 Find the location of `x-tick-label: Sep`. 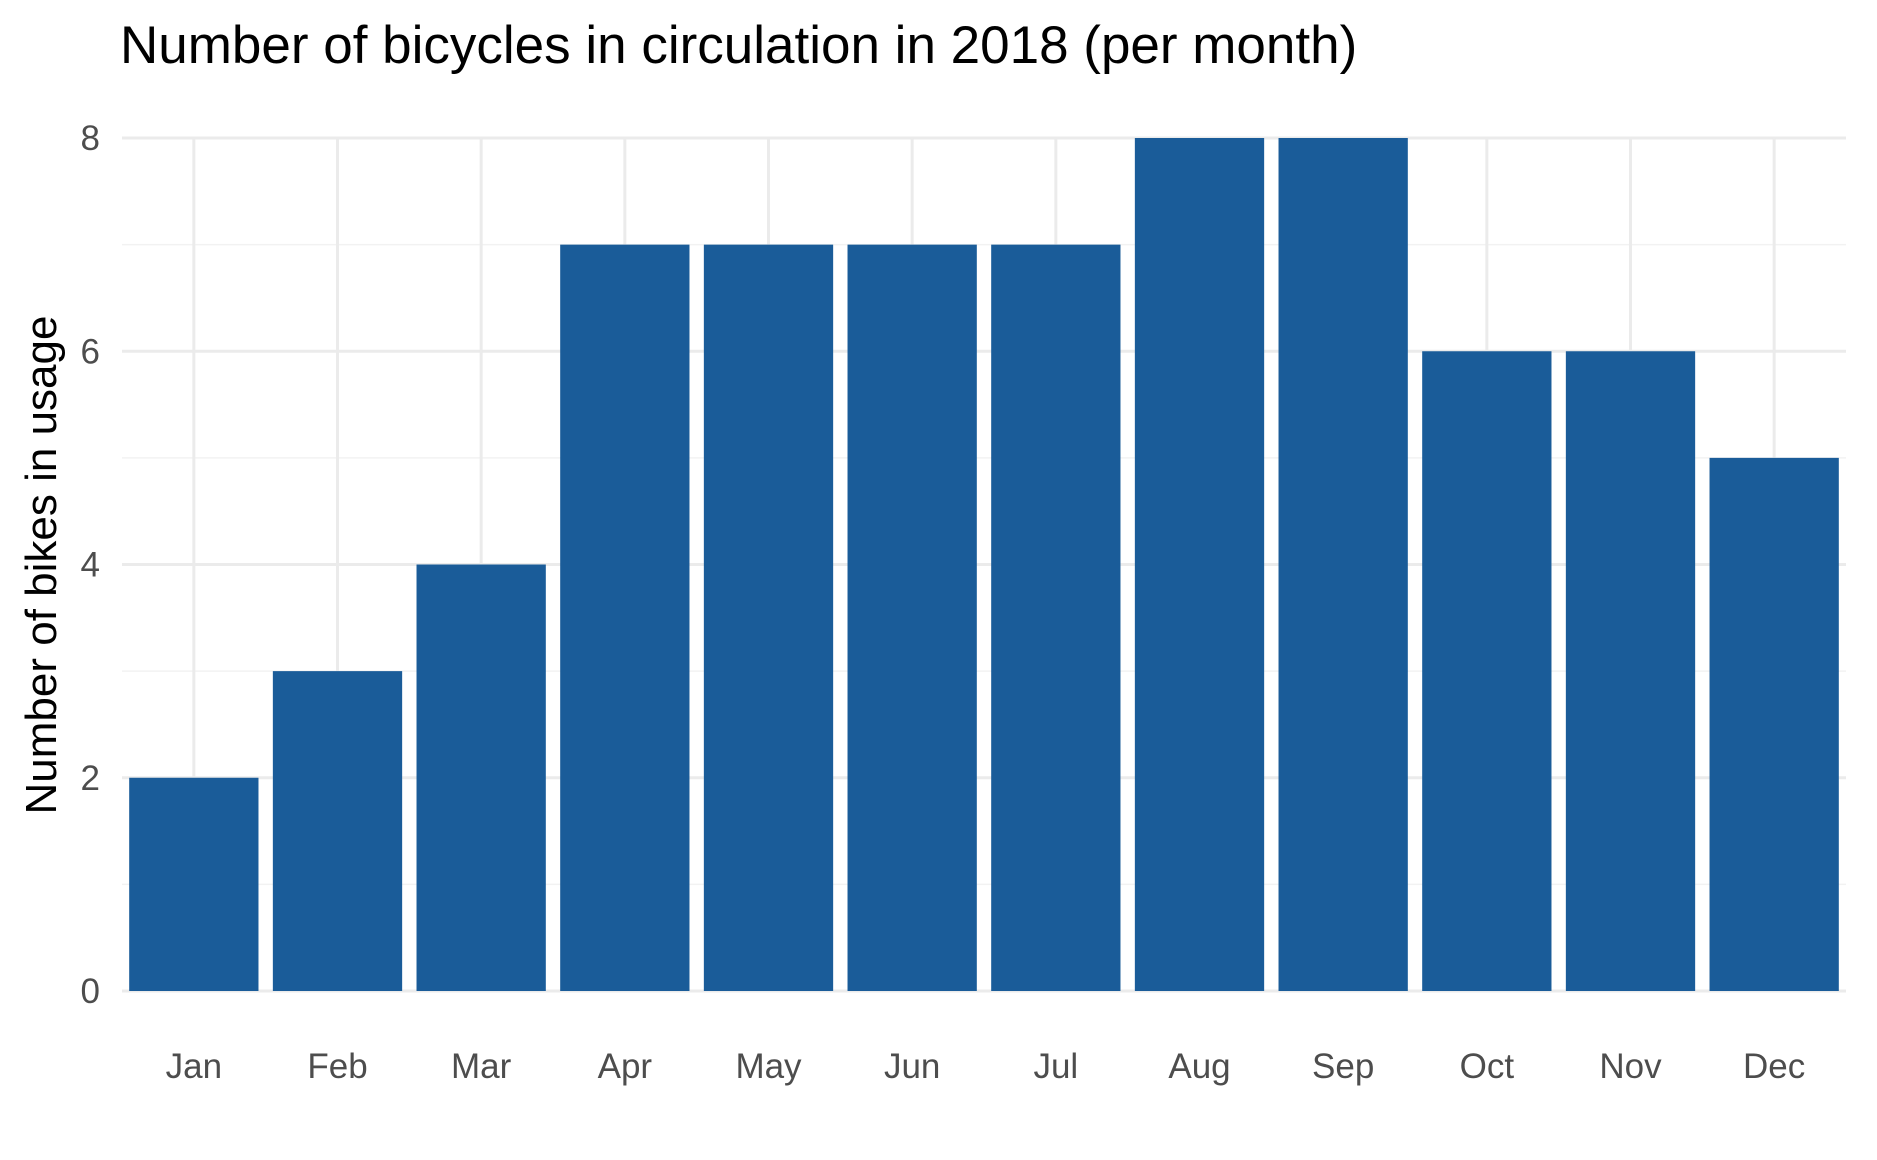

x-tick-label: Sep is located at coordinates (1343, 1066).